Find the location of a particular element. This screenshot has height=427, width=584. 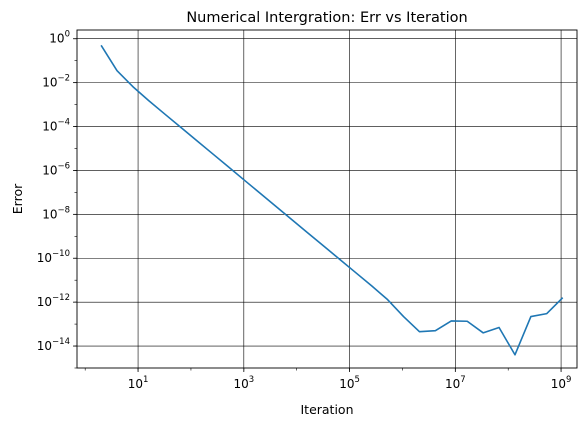

x-axis-label: Iteration is located at coordinates (326, 409).